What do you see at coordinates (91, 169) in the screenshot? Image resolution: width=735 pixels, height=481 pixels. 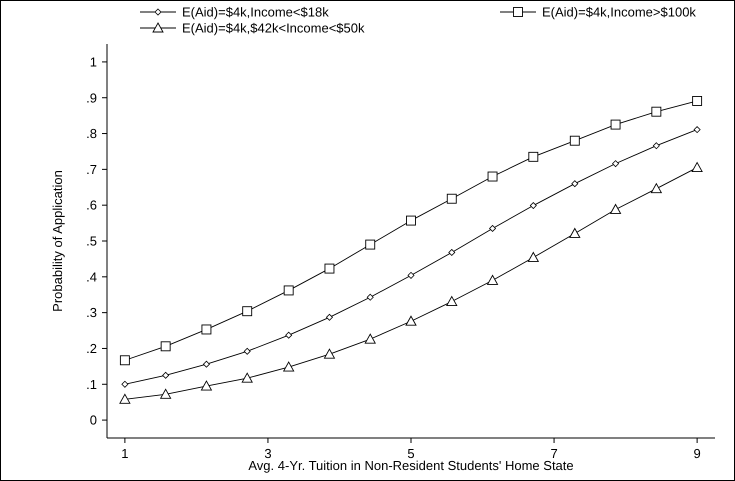 I see `y-tick-label: .7` at bounding box center [91, 169].